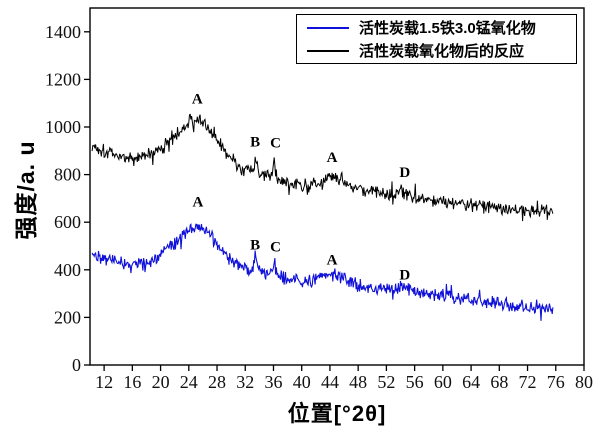  What do you see at coordinates (67, 270) in the screenshot?
I see `y-tick-label: 400` at bounding box center [67, 270].